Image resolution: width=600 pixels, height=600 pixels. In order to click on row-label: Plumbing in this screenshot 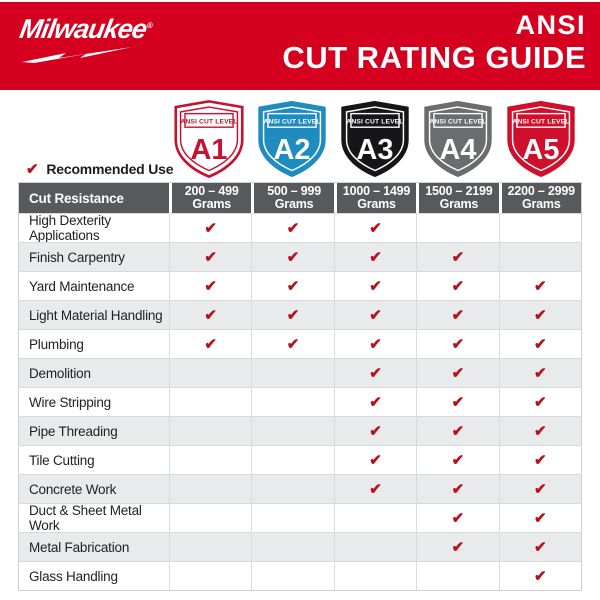, I will do `click(94, 343)`.